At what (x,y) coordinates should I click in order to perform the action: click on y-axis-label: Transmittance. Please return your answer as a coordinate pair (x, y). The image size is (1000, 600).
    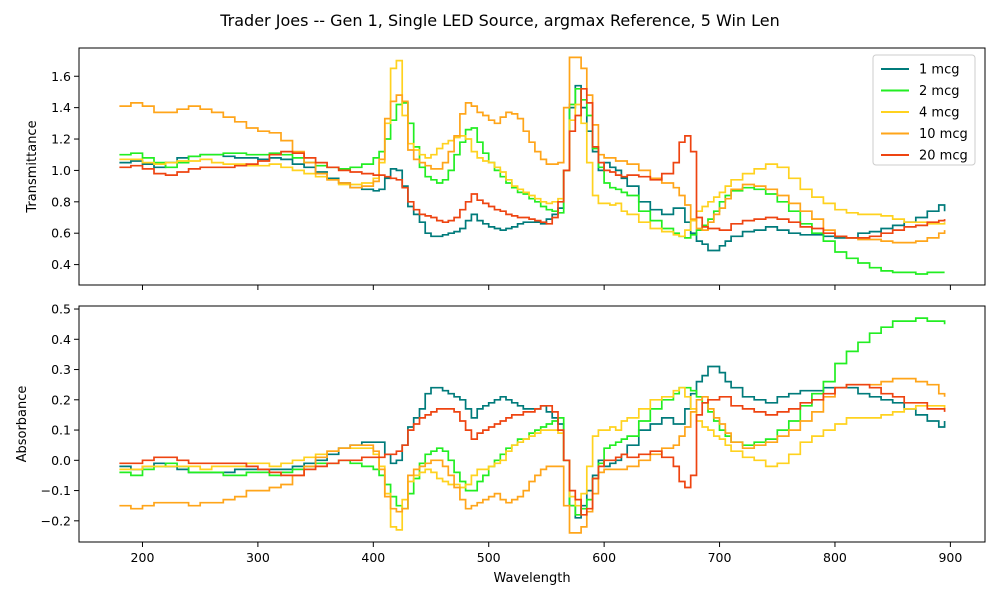
    Looking at the image, I should click on (32, 166).